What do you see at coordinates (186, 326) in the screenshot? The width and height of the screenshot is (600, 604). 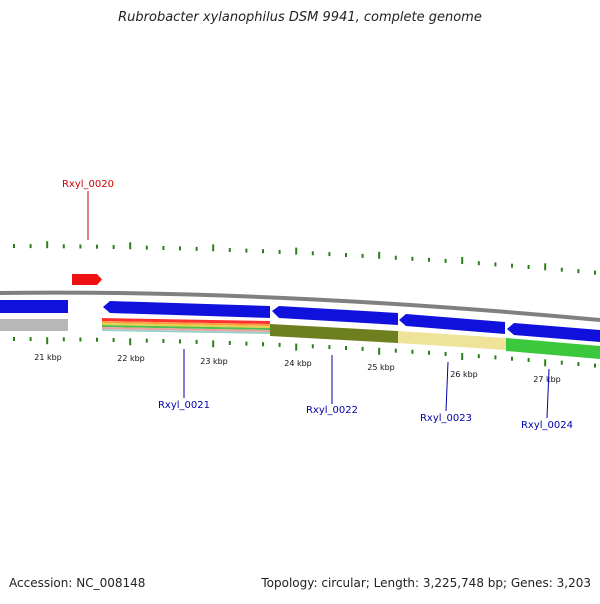 I see `annotation-segment-multicolor` at bounding box center [186, 326].